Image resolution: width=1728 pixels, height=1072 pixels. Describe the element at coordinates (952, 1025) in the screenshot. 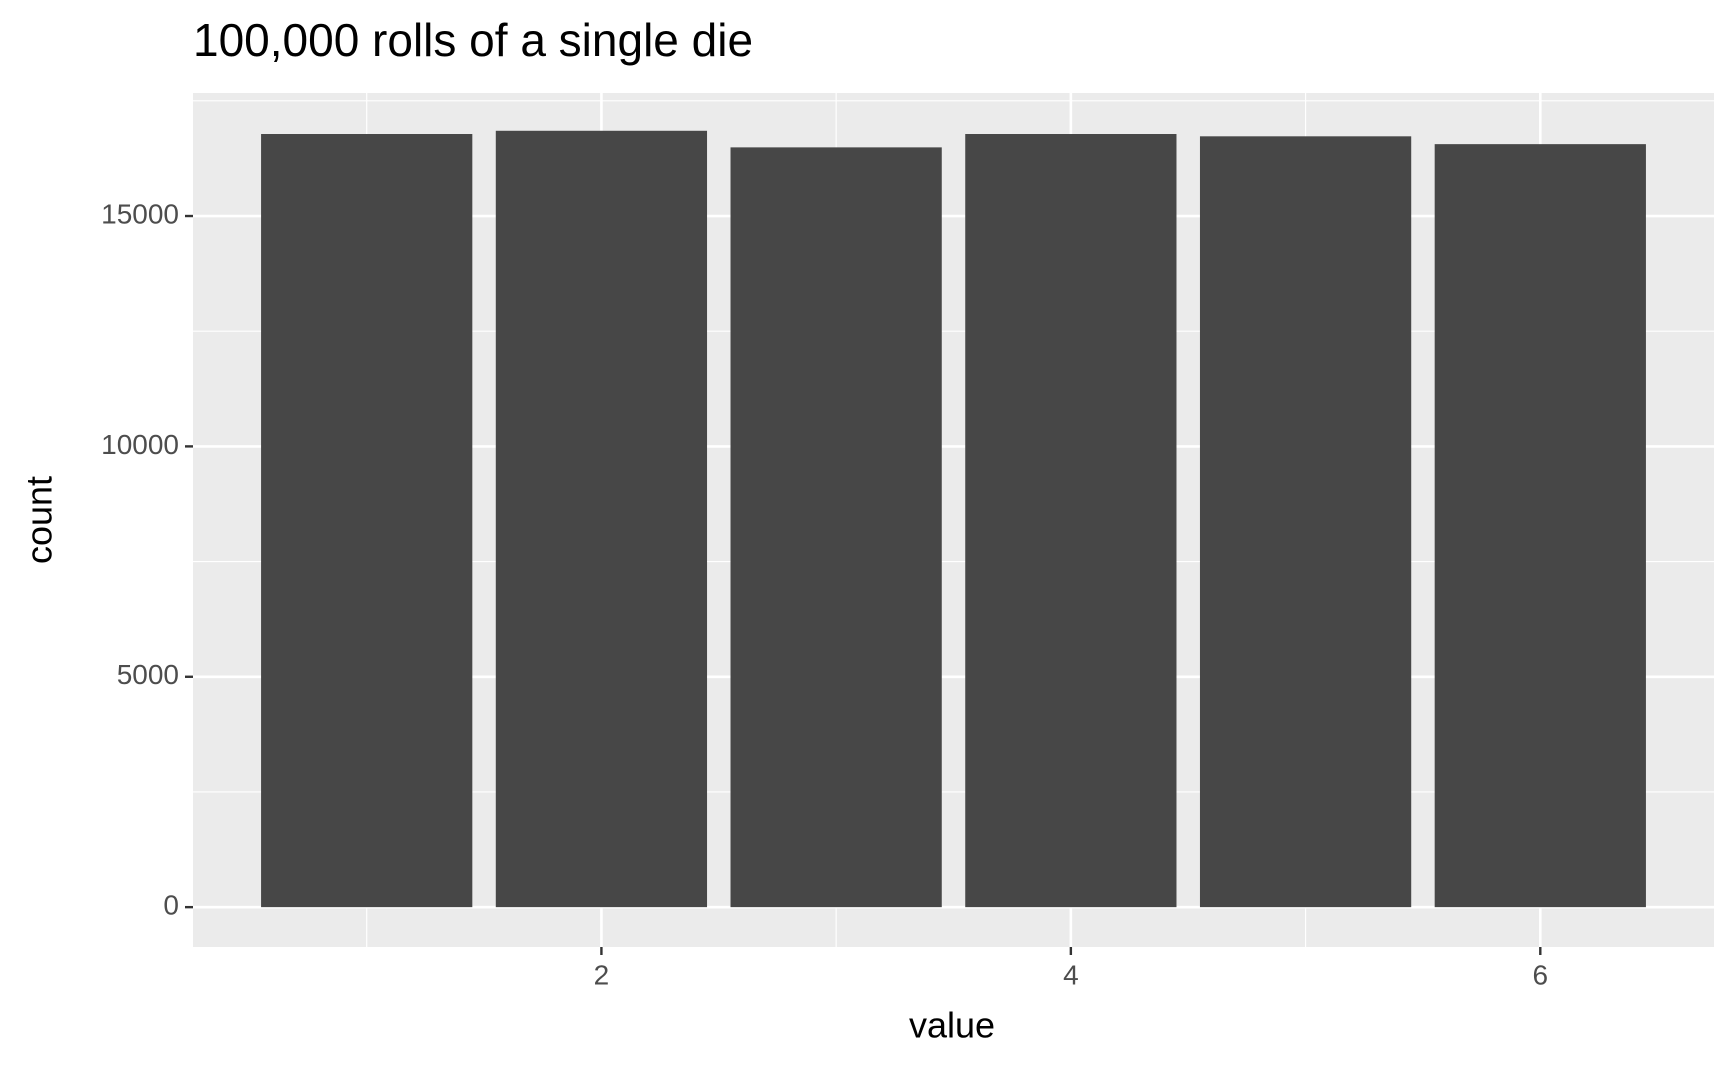

I see `x-axis-title: value` at that location.